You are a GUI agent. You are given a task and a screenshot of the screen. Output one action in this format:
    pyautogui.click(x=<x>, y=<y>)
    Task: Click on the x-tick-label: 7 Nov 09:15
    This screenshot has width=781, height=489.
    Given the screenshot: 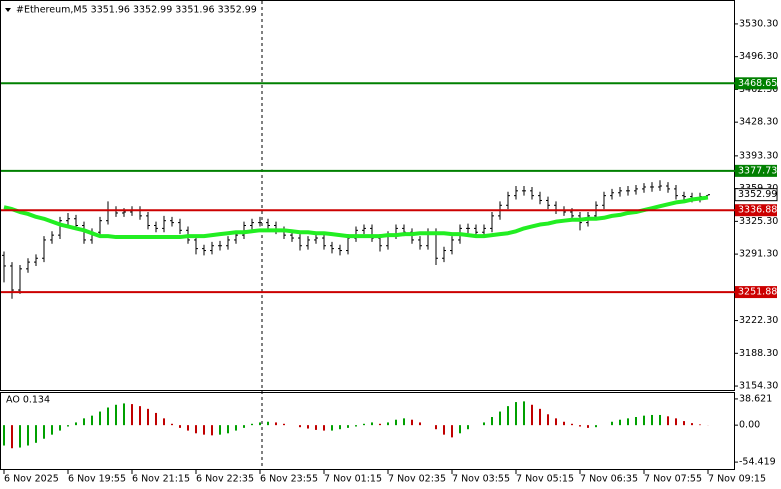 What is the action you would take?
    pyautogui.click(x=737, y=479)
    